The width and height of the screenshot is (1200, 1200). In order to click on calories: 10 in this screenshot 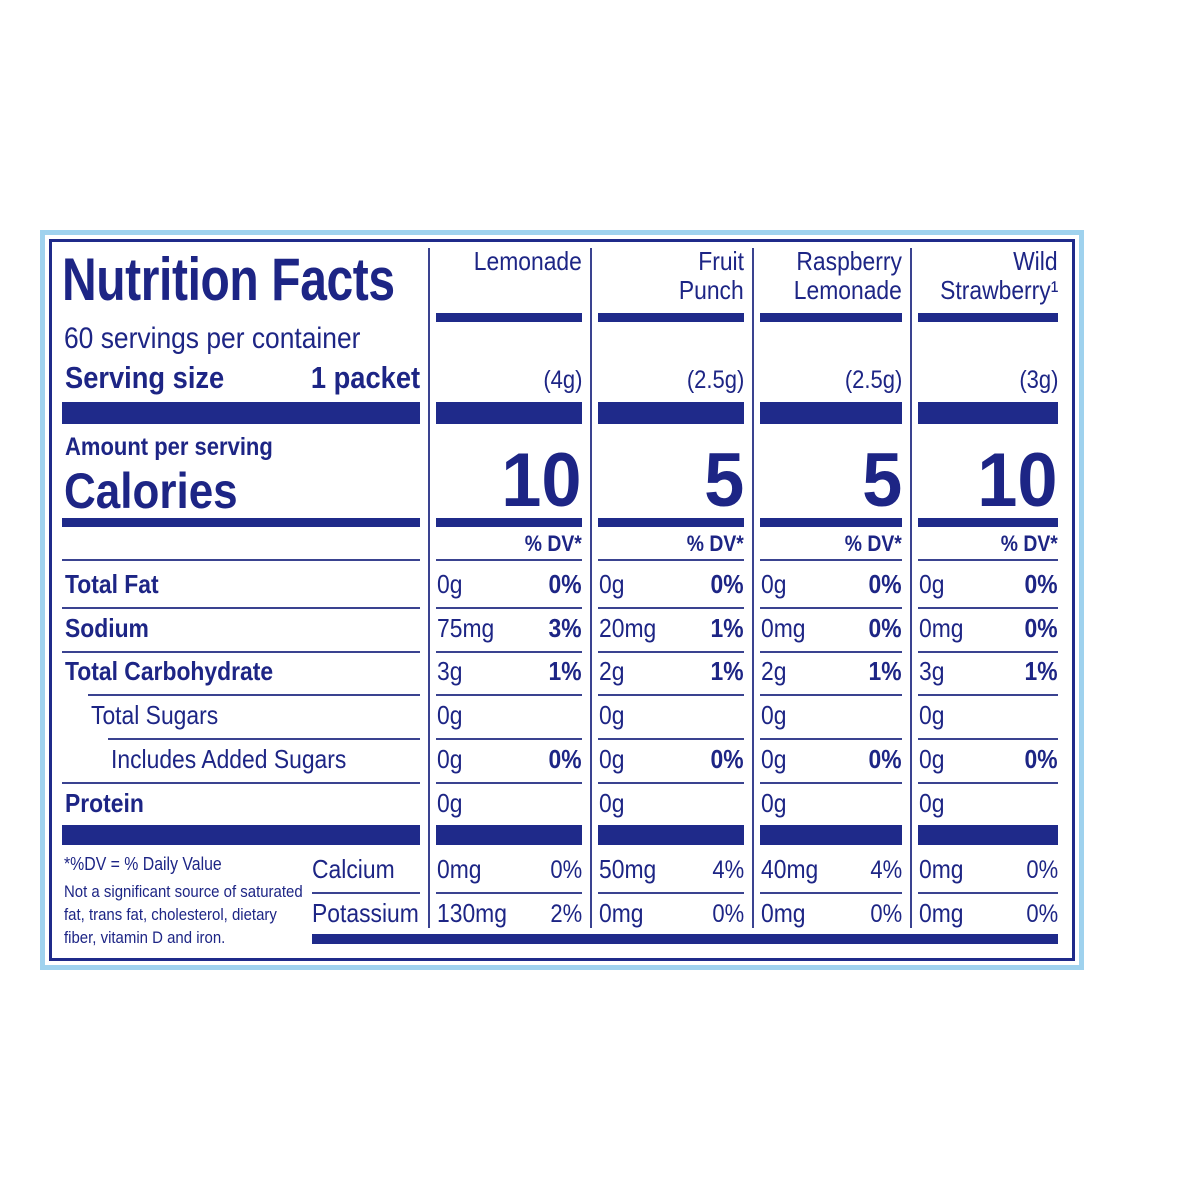, I will do `click(1017, 481)`.